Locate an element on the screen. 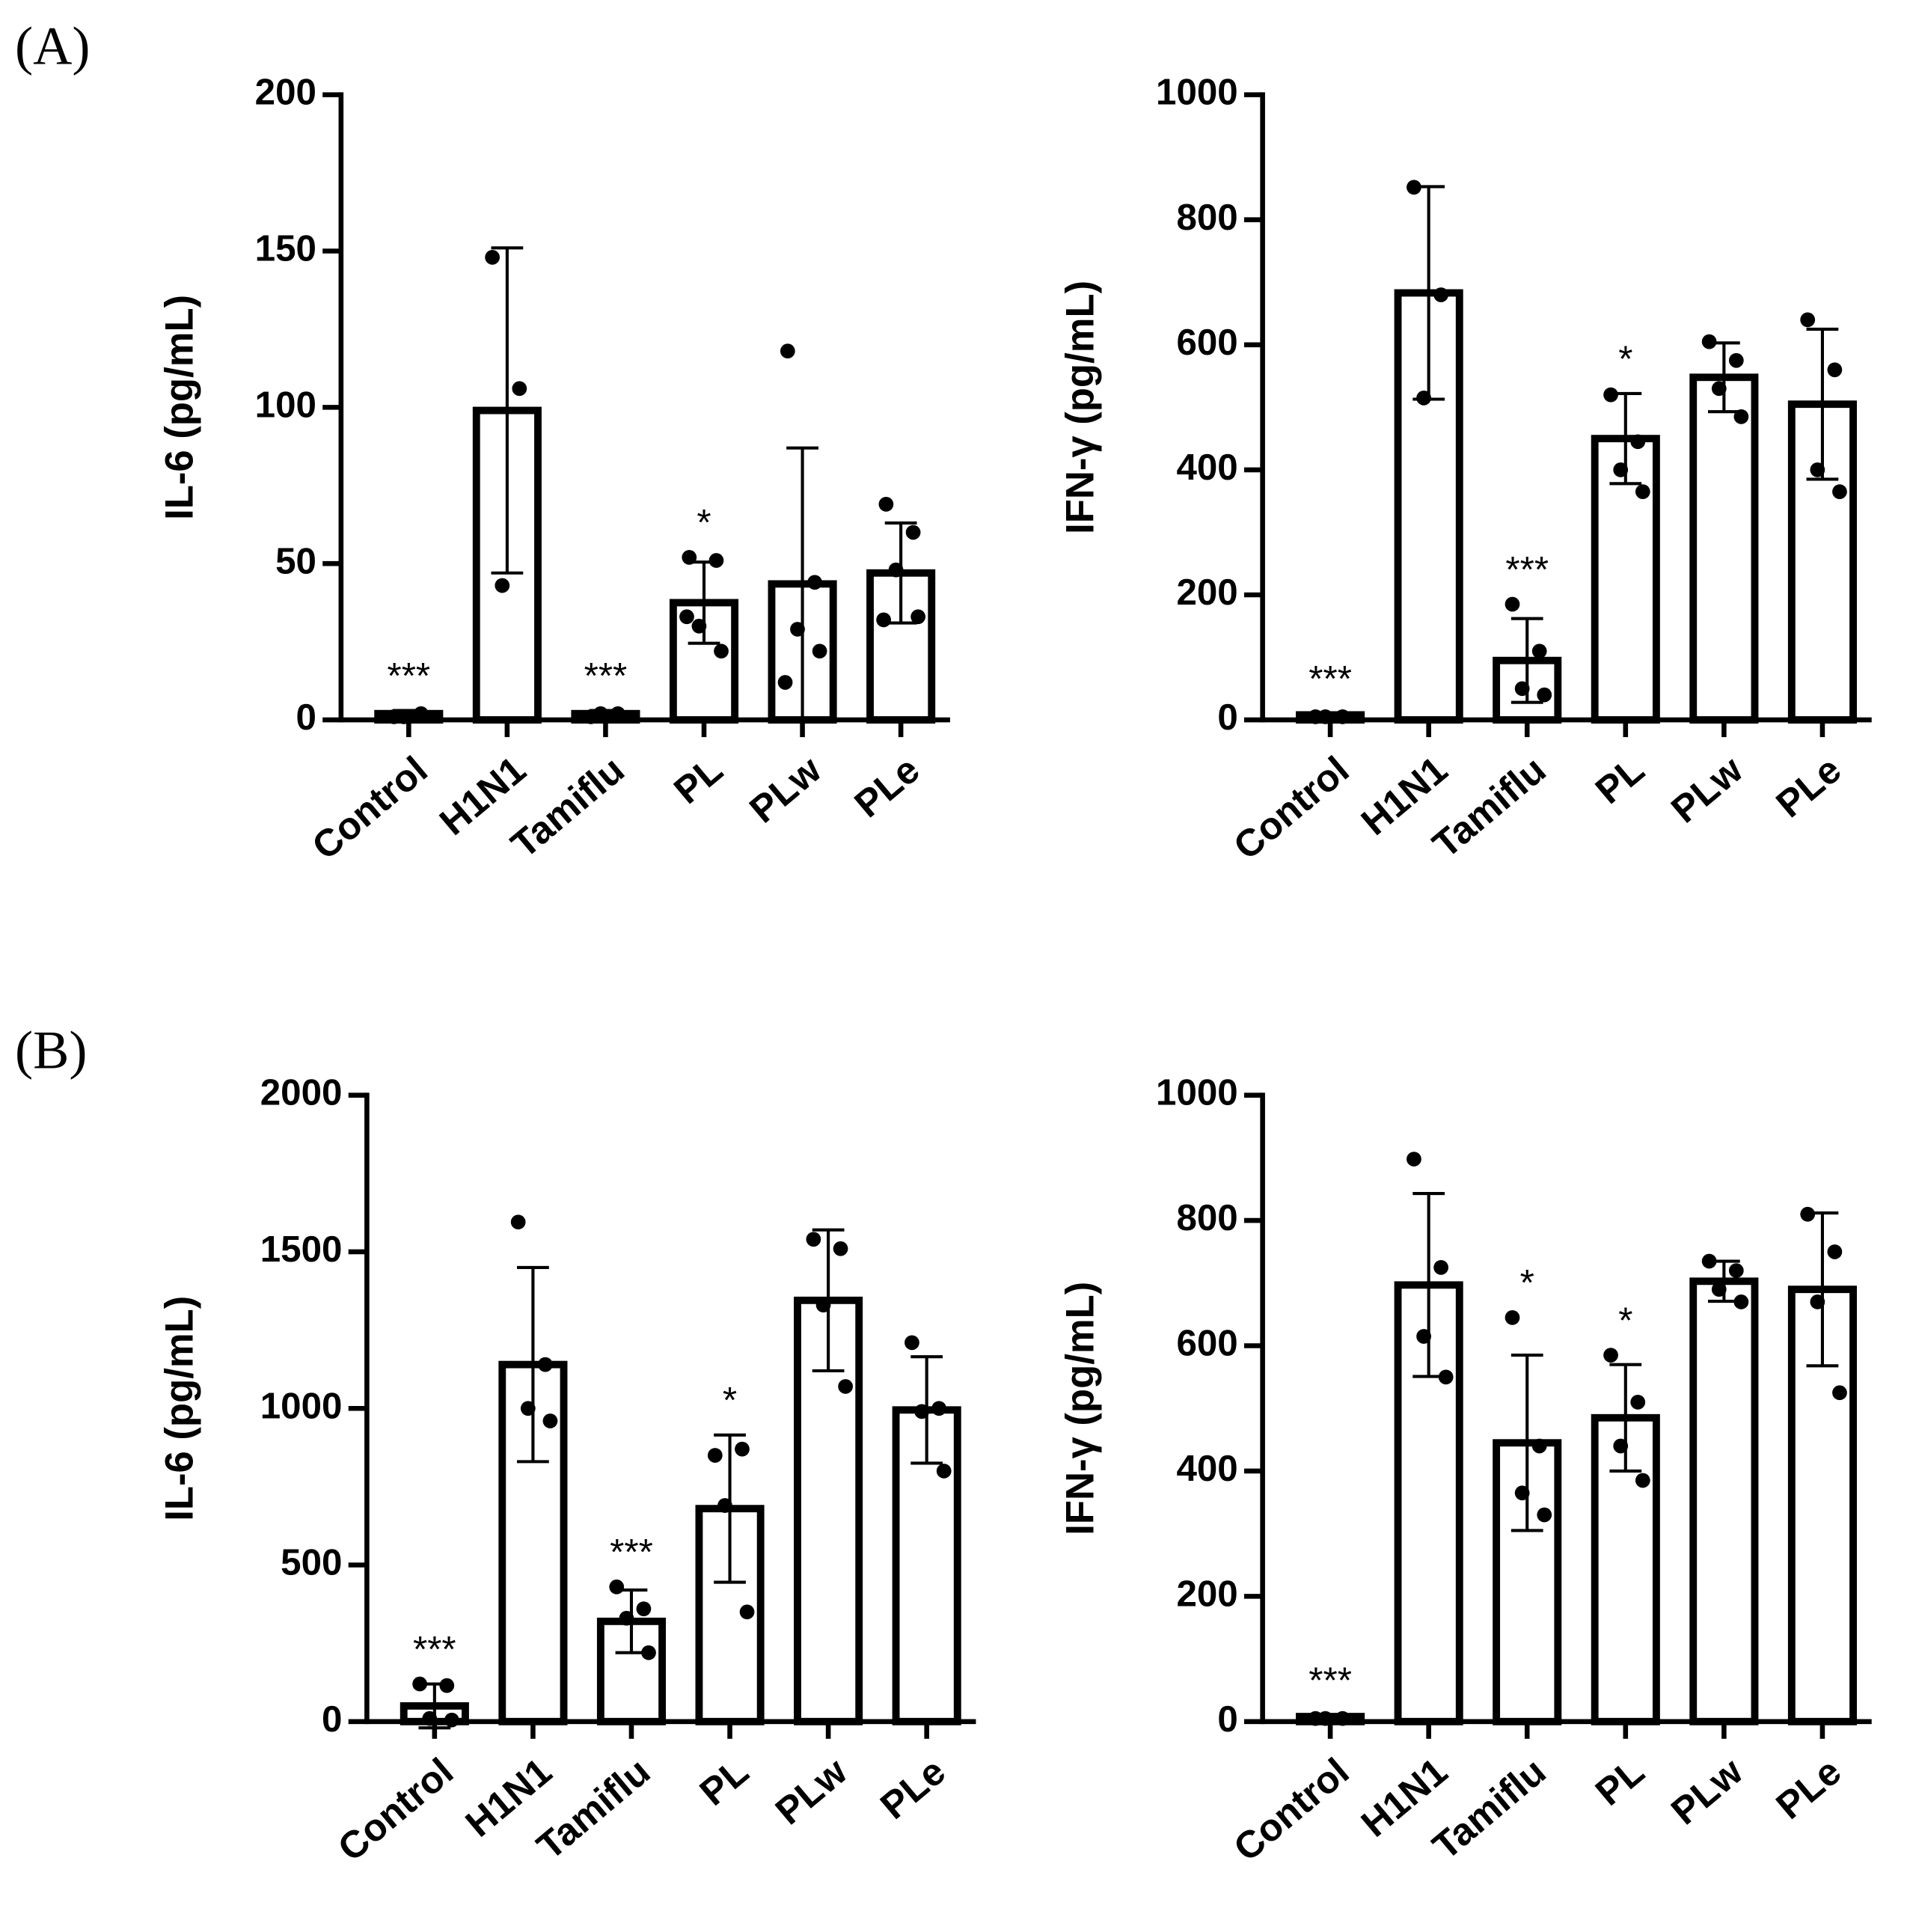  y-tick-label: 2000 is located at coordinates (301, 1092).